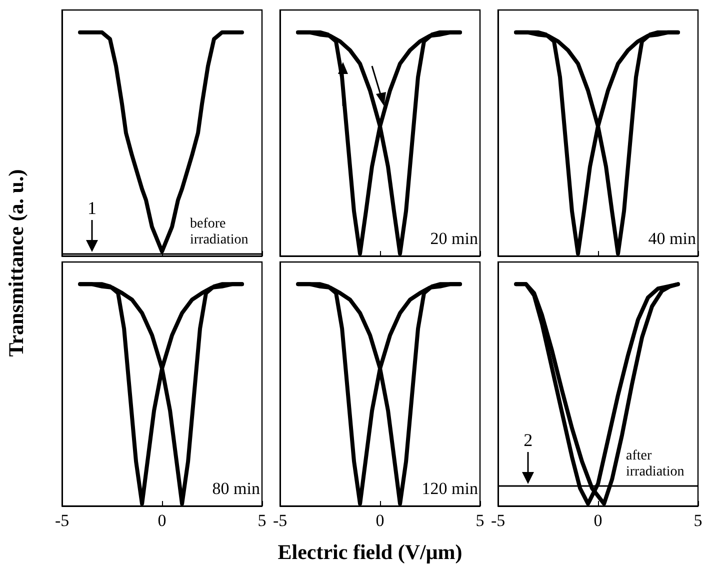 Image resolution: width=710 pixels, height=587 pixels. What do you see at coordinates (454, 238) in the screenshot?
I see `annotation: 20 min` at bounding box center [454, 238].